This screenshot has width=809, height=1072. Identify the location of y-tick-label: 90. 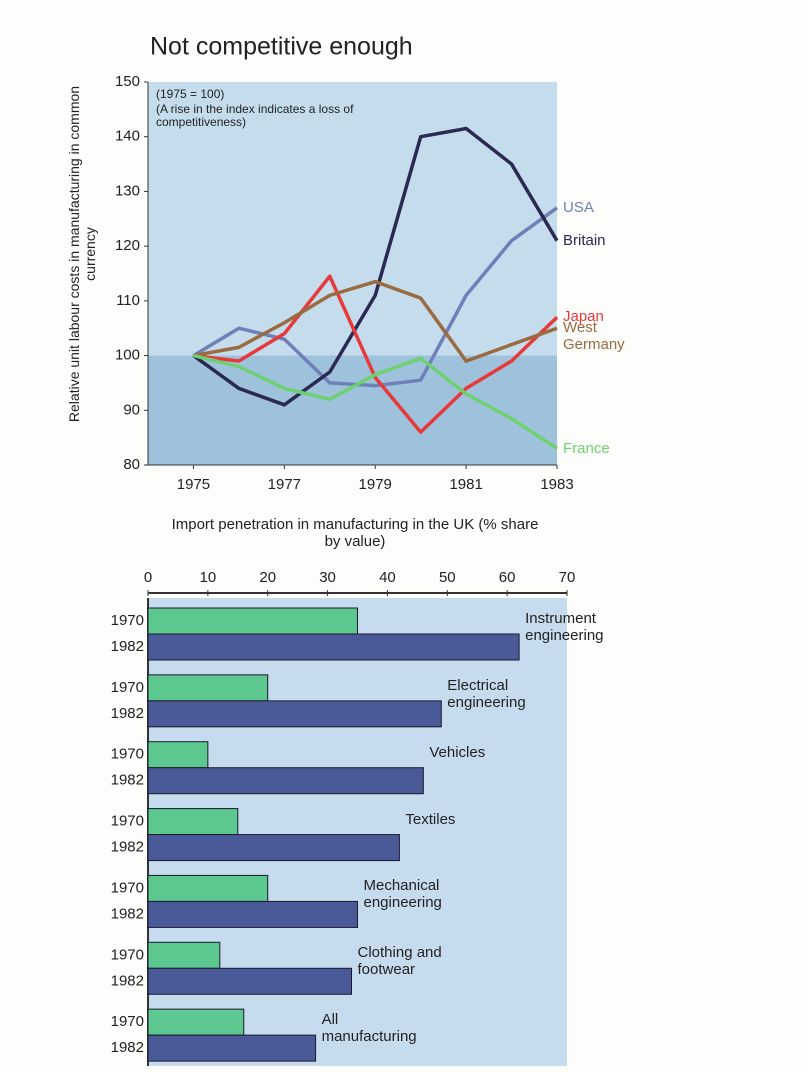
(131, 409).